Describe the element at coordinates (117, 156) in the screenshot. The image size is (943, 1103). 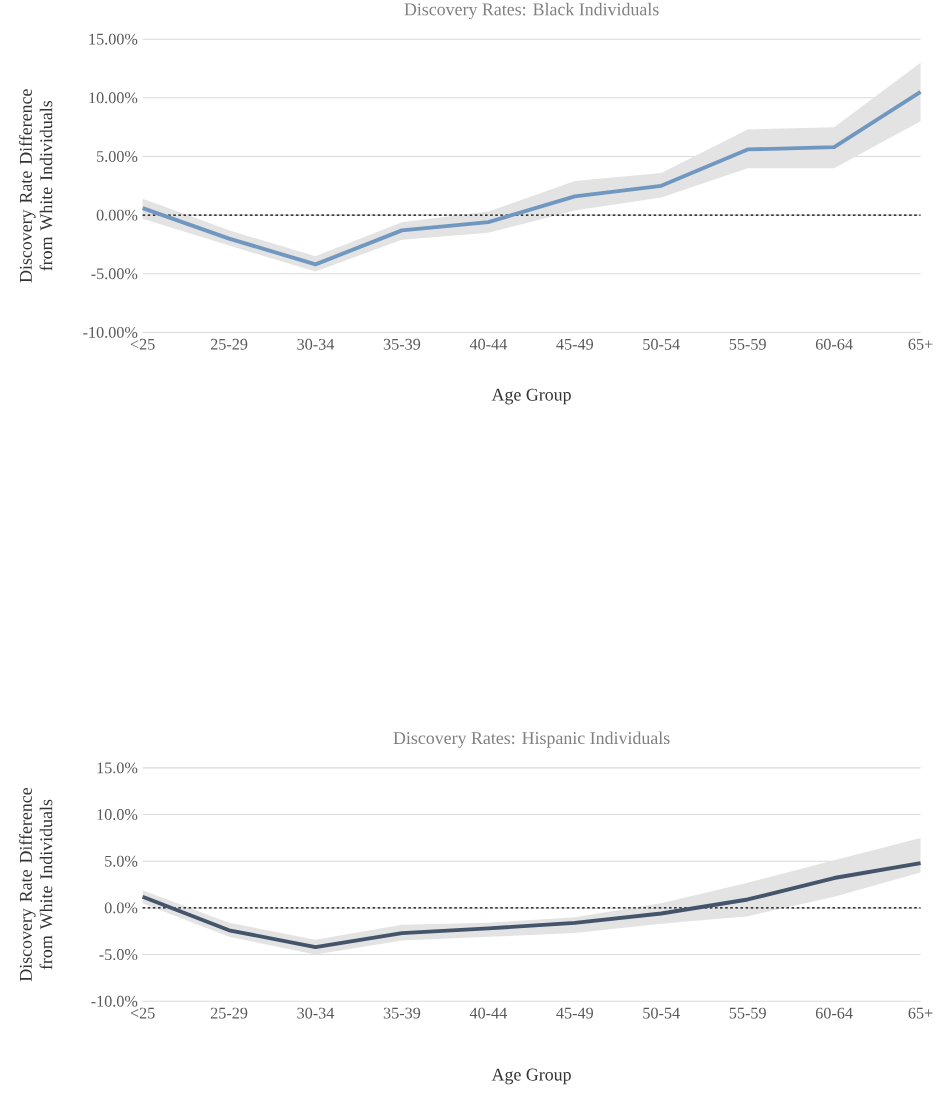
I see `y-tick-label: 5.00%` at that location.